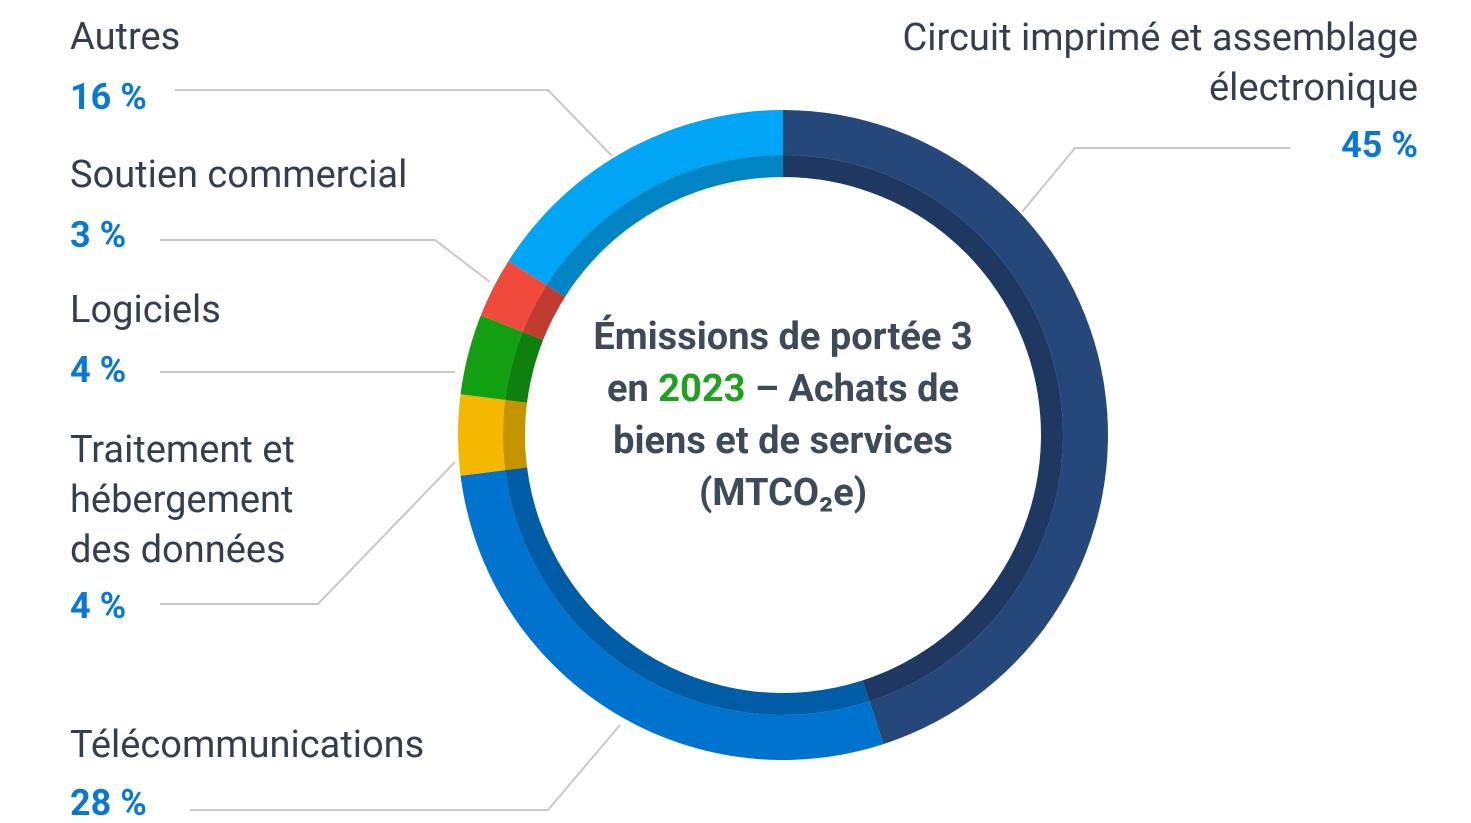 The image size is (1471, 823). What do you see at coordinates (108, 97) in the screenshot?
I see `value-label: 16 %` at bounding box center [108, 97].